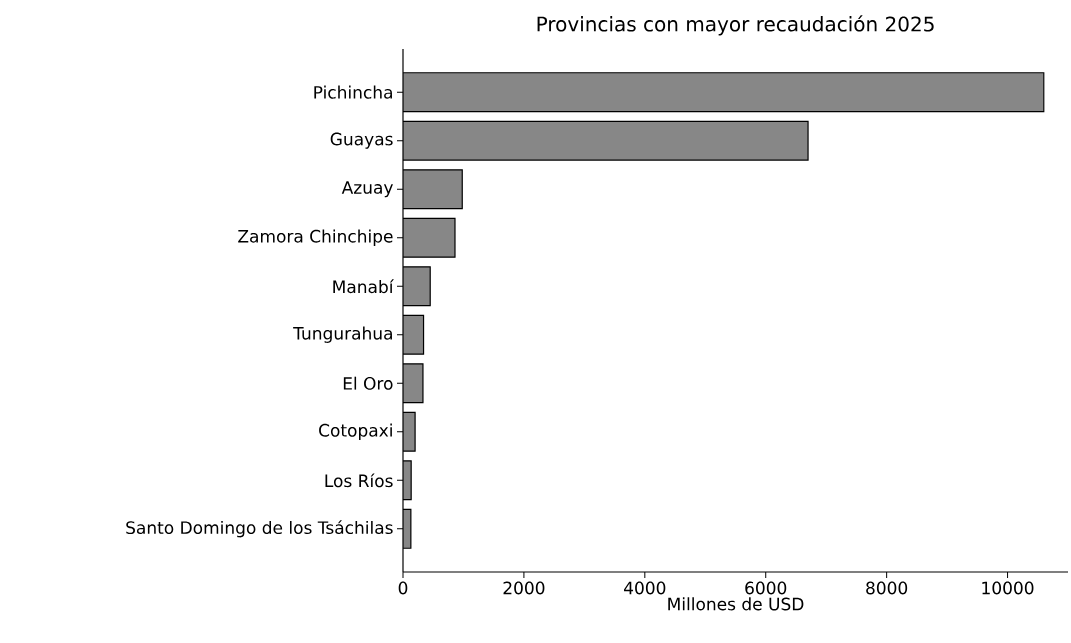 This screenshot has height=643, width=1071. Describe the element at coordinates (524, 588) in the screenshot. I see `x-tick-label: 2000` at that location.